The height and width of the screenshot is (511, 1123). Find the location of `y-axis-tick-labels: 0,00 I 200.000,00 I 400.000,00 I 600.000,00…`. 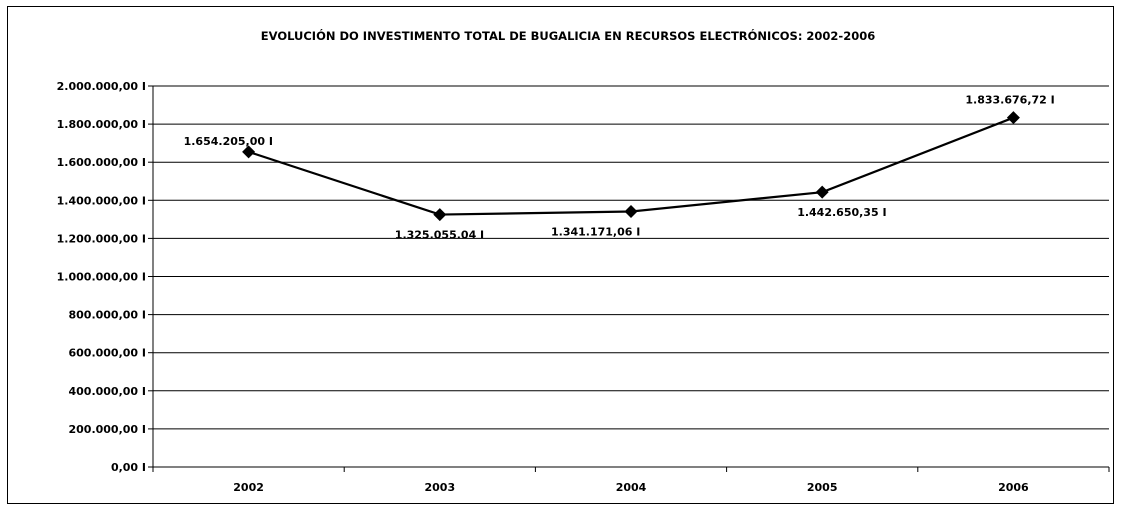

y-axis-tick-labels: 0,00 I 200.000,00 I 400.000,00 I 600.000,00… is located at coordinates (101, 277).